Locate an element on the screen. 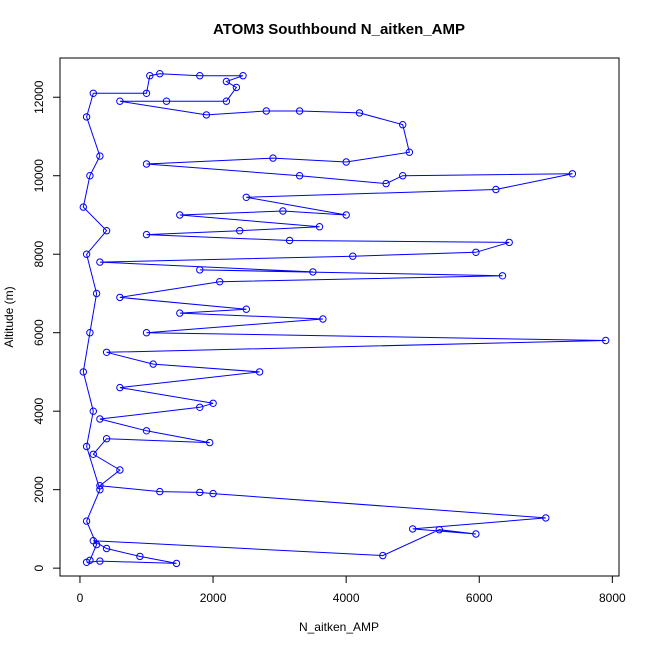  y-tick-label: 8000 is located at coordinates (39, 254).